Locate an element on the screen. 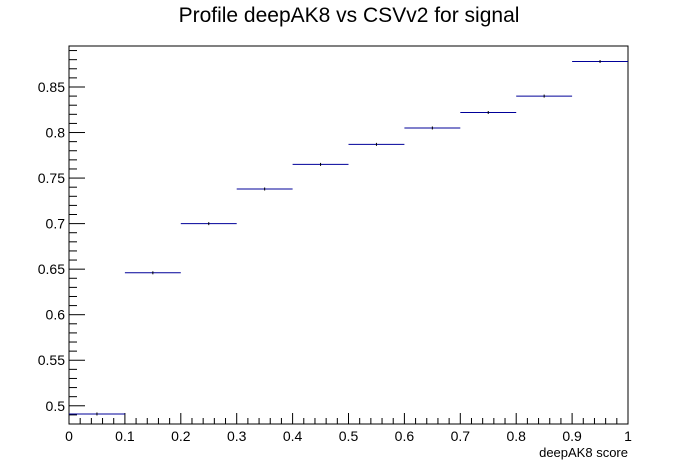 The height and width of the screenshot is (473, 698). y-tick-label: 0.5 is located at coordinates (56, 406).